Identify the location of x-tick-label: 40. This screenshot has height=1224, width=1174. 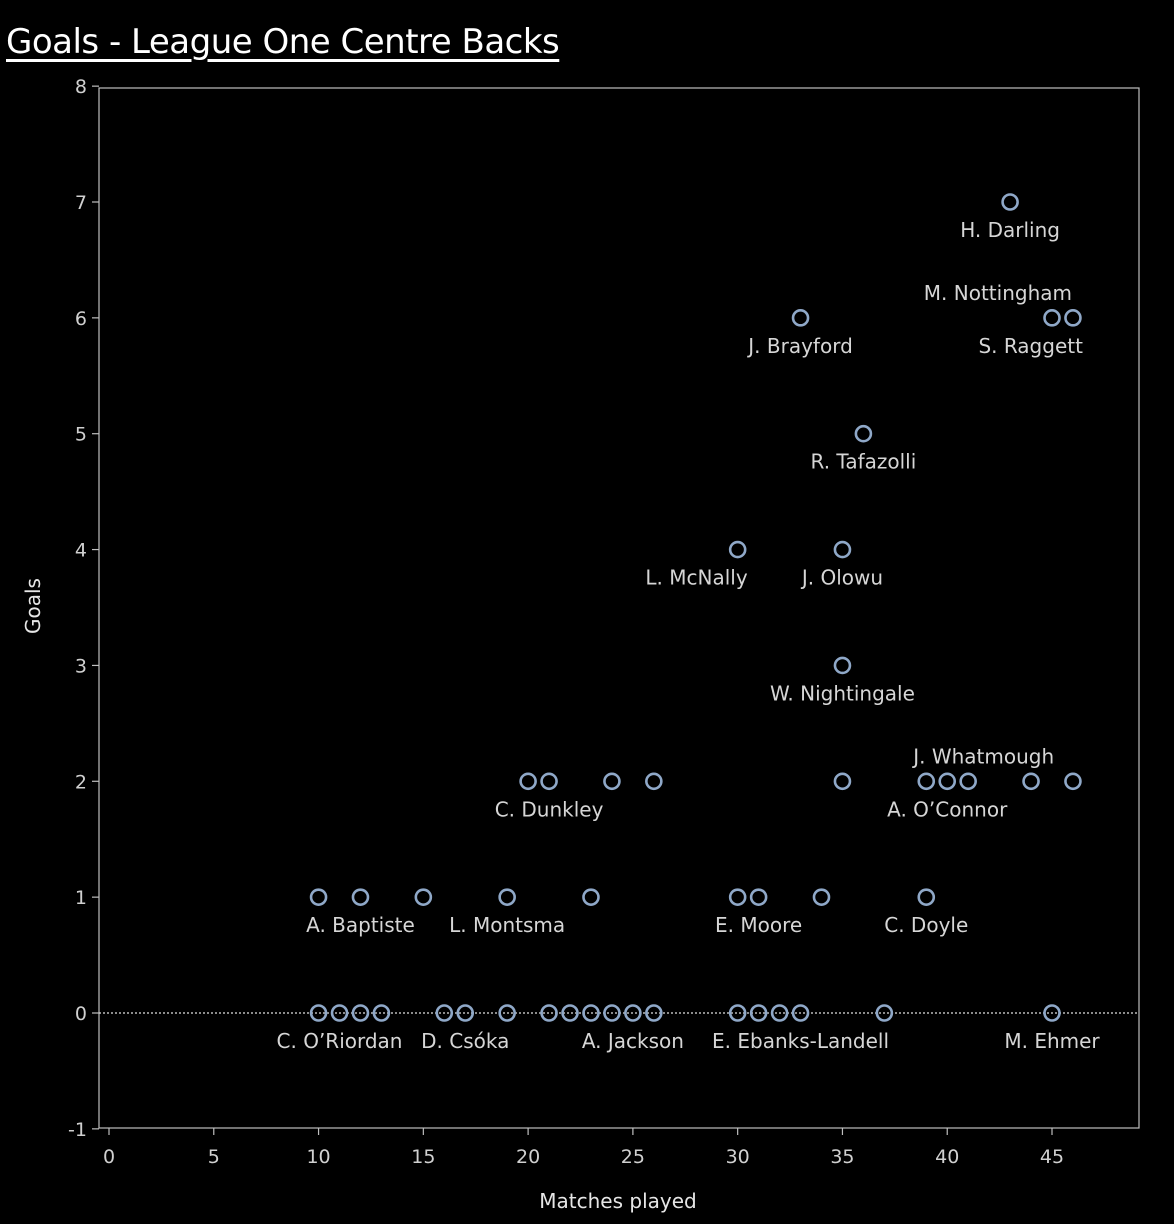
(947, 1157).